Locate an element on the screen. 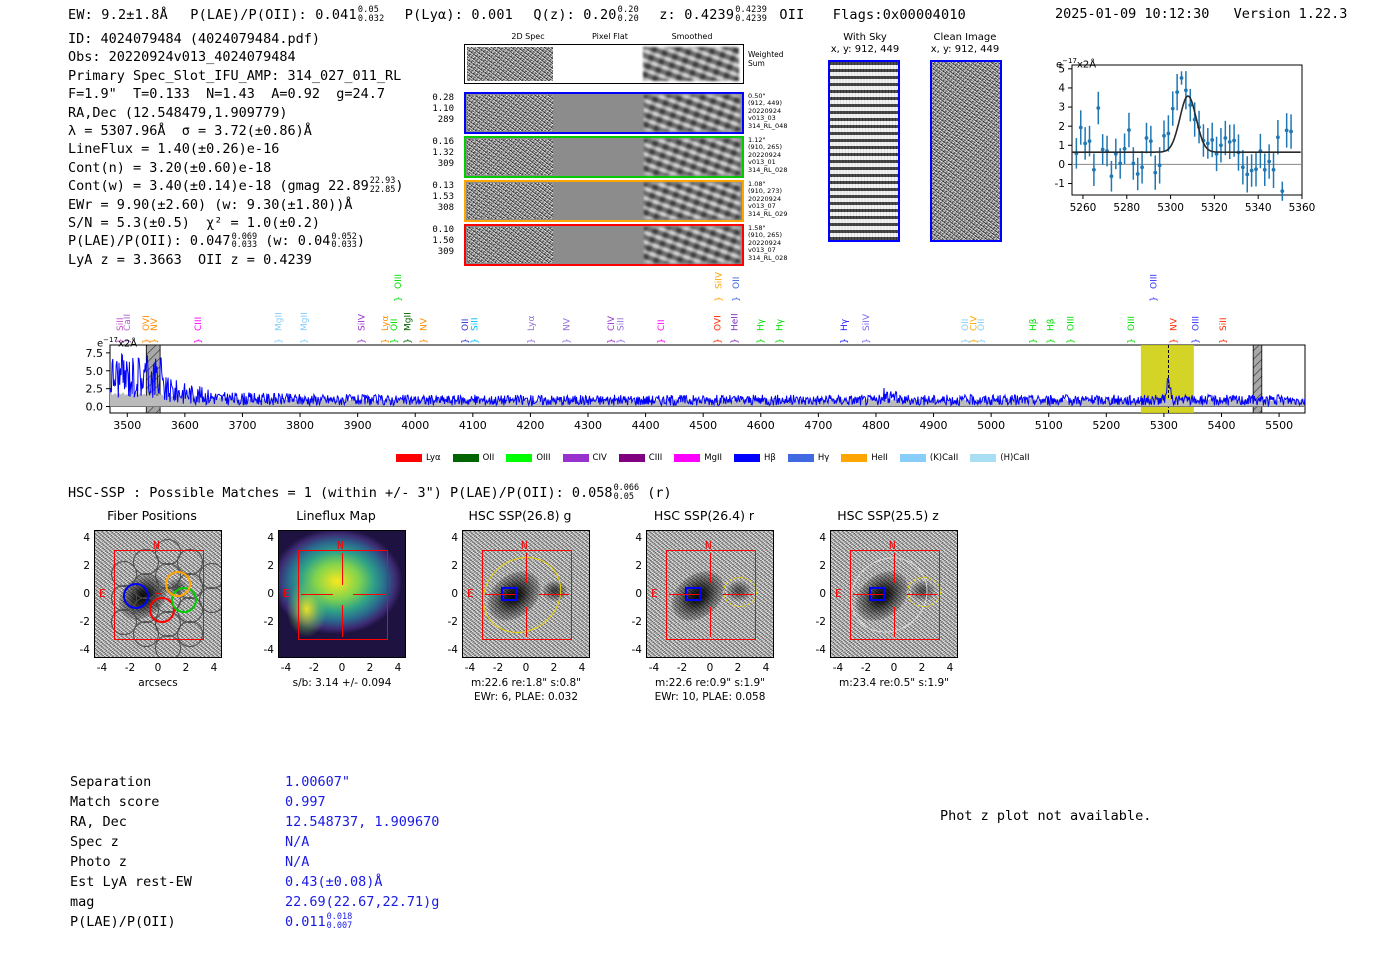 Image resolution: width=1400 pixels, height=953 pixels. spectrum-xtick: 4500 is located at coordinates (703, 425).